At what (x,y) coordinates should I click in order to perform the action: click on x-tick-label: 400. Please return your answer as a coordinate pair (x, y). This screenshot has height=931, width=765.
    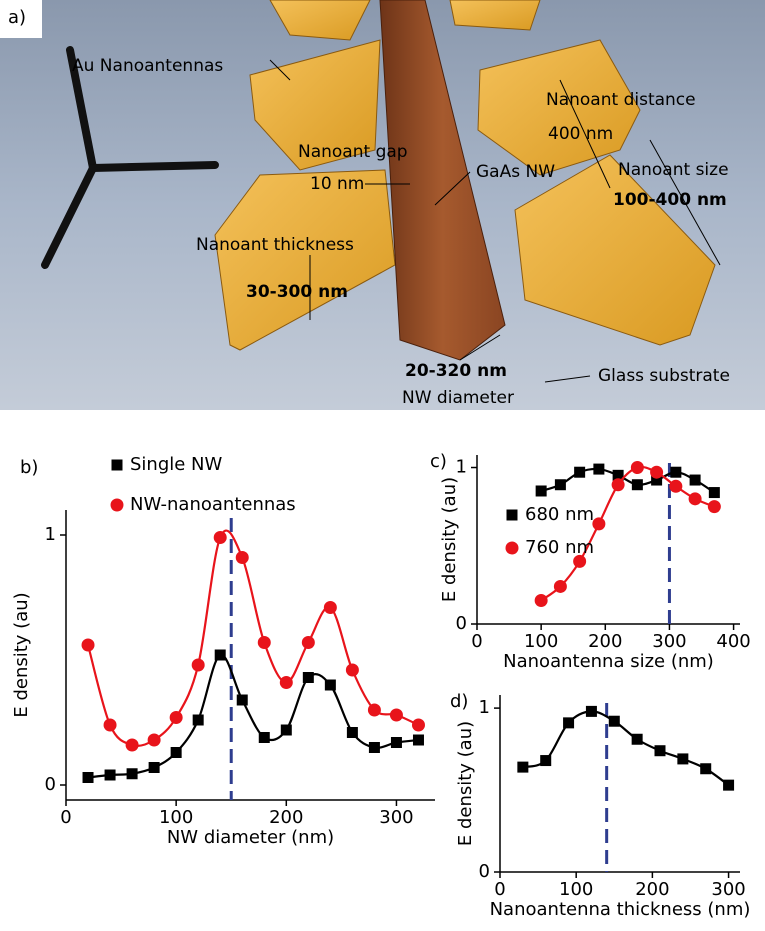
    Looking at the image, I should click on (733, 641).